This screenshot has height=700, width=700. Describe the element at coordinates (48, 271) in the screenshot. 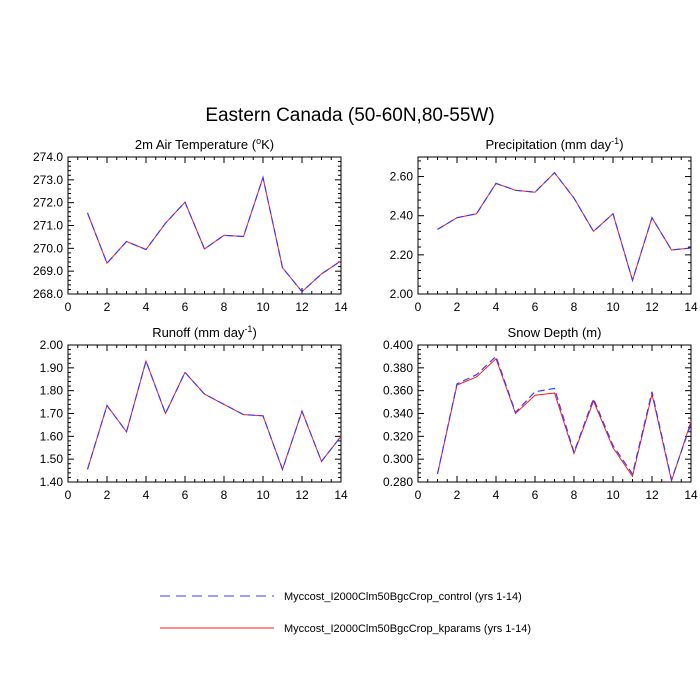

I see `y-tick-label: 269.0` at that location.